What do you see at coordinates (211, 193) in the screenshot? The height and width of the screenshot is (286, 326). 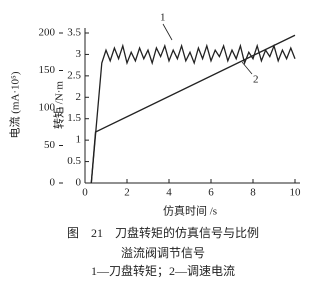 I see `x-tick-label: 6` at bounding box center [211, 193].